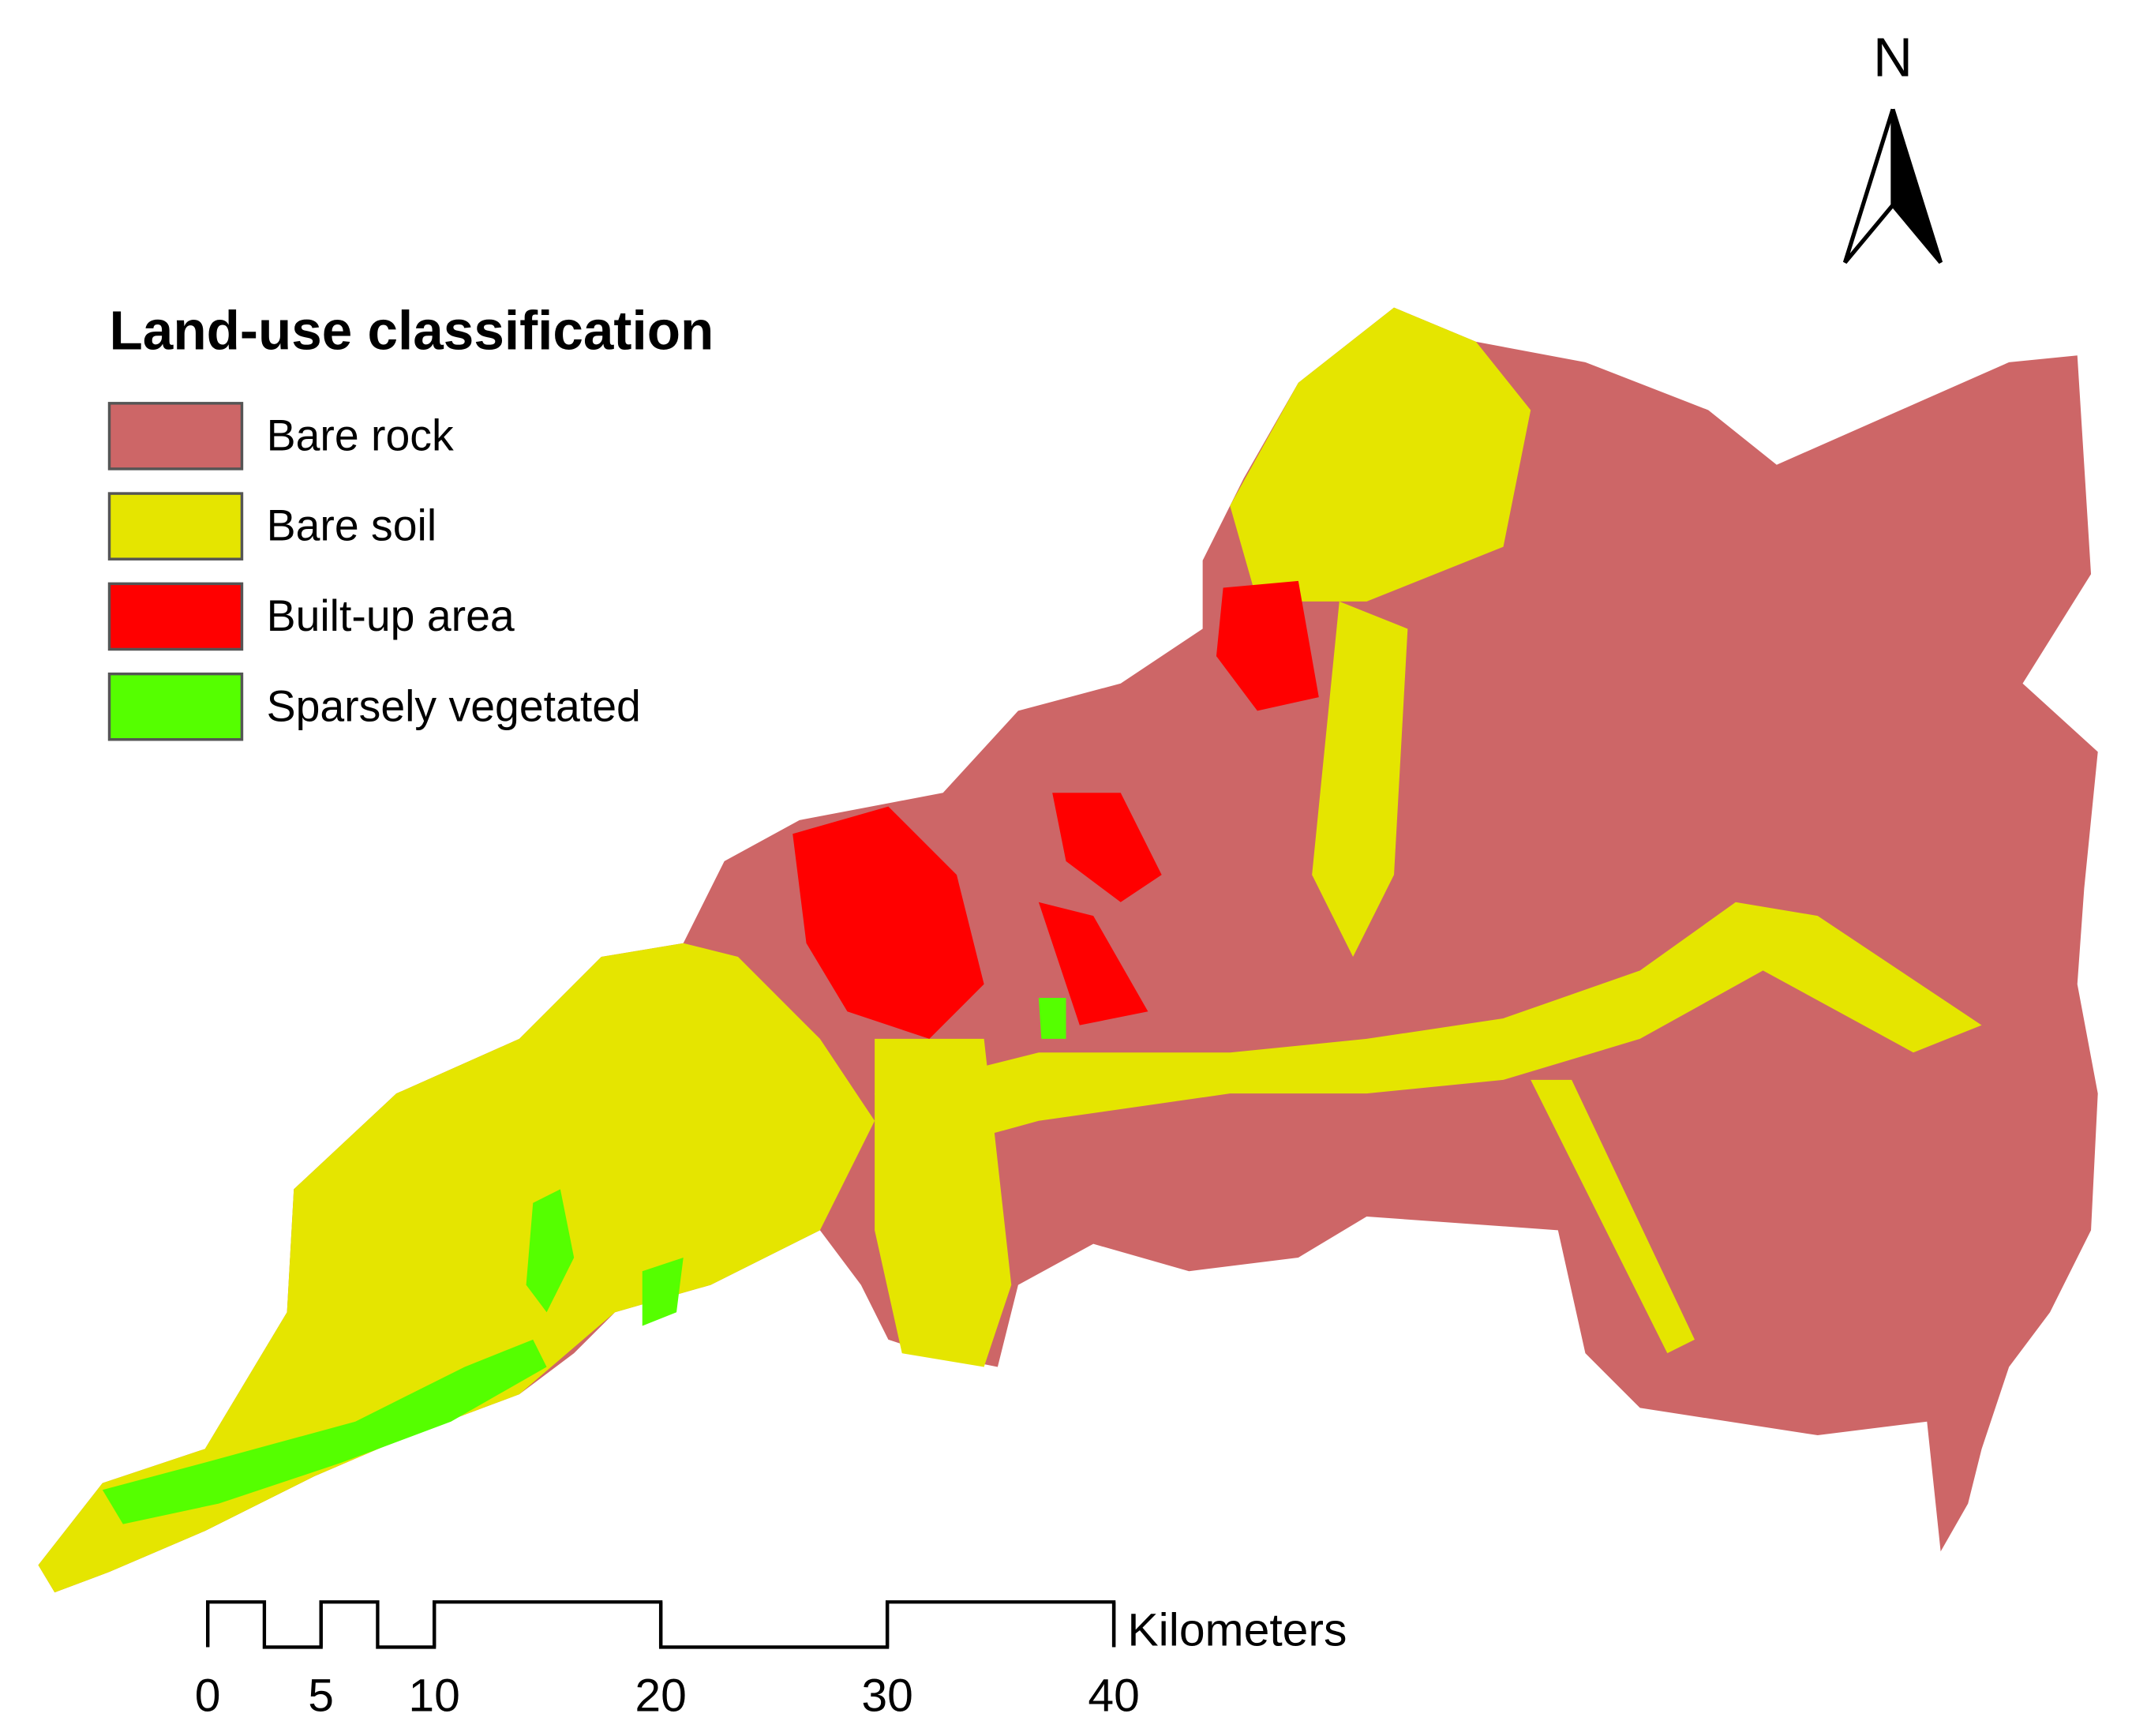 The width and height of the screenshot is (2132, 1736). Describe the element at coordinates (1237, 1631) in the screenshot. I see `scale-unit: Kilometers` at that location.